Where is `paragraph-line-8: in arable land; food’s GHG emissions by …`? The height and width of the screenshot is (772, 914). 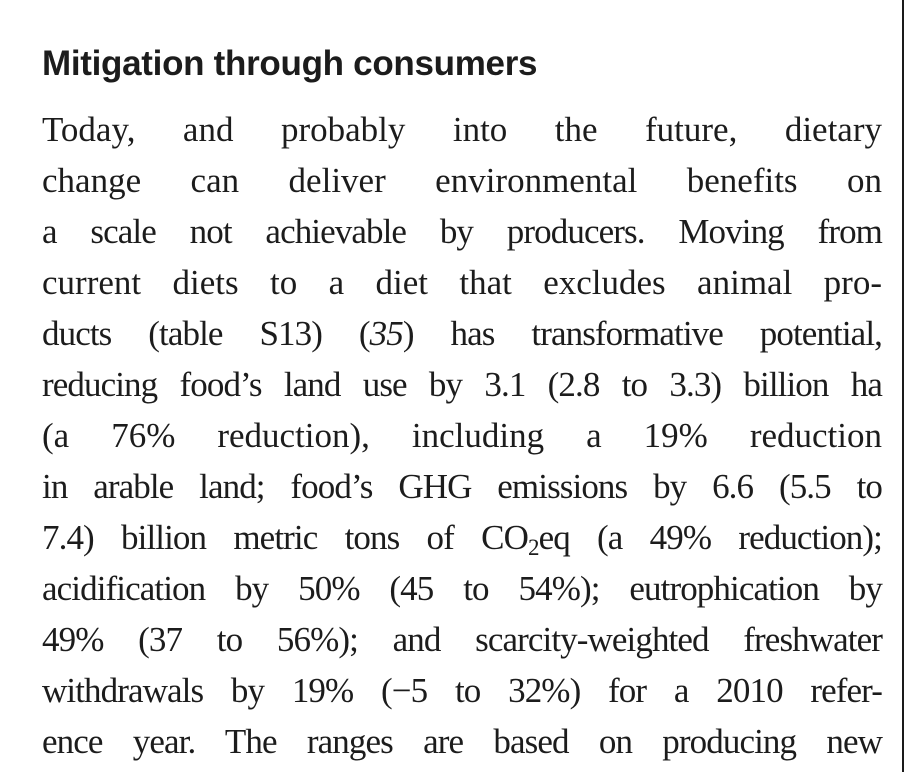 paragraph-line-8: in arable land; food’s GHG emissions by … is located at coordinates (462, 486).